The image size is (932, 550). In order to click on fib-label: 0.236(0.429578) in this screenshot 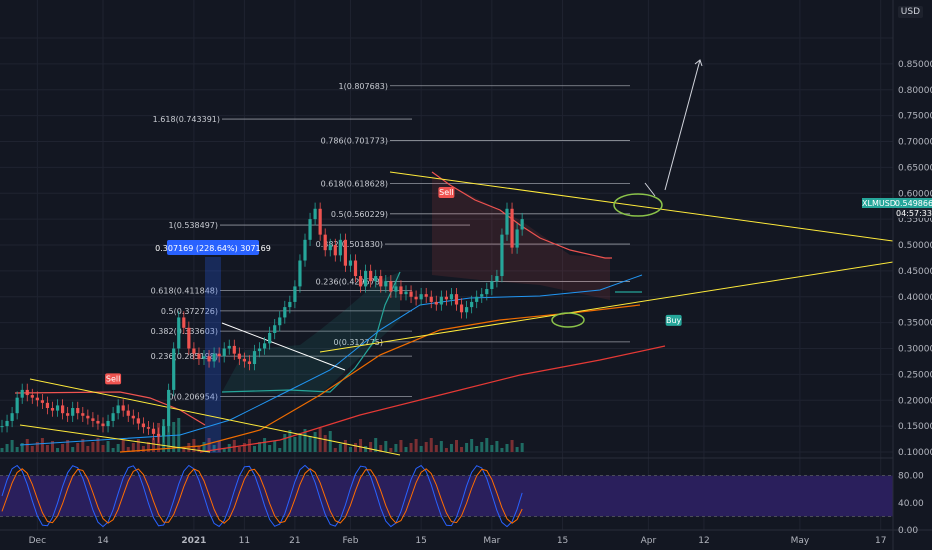, I will do `click(349, 281)`.